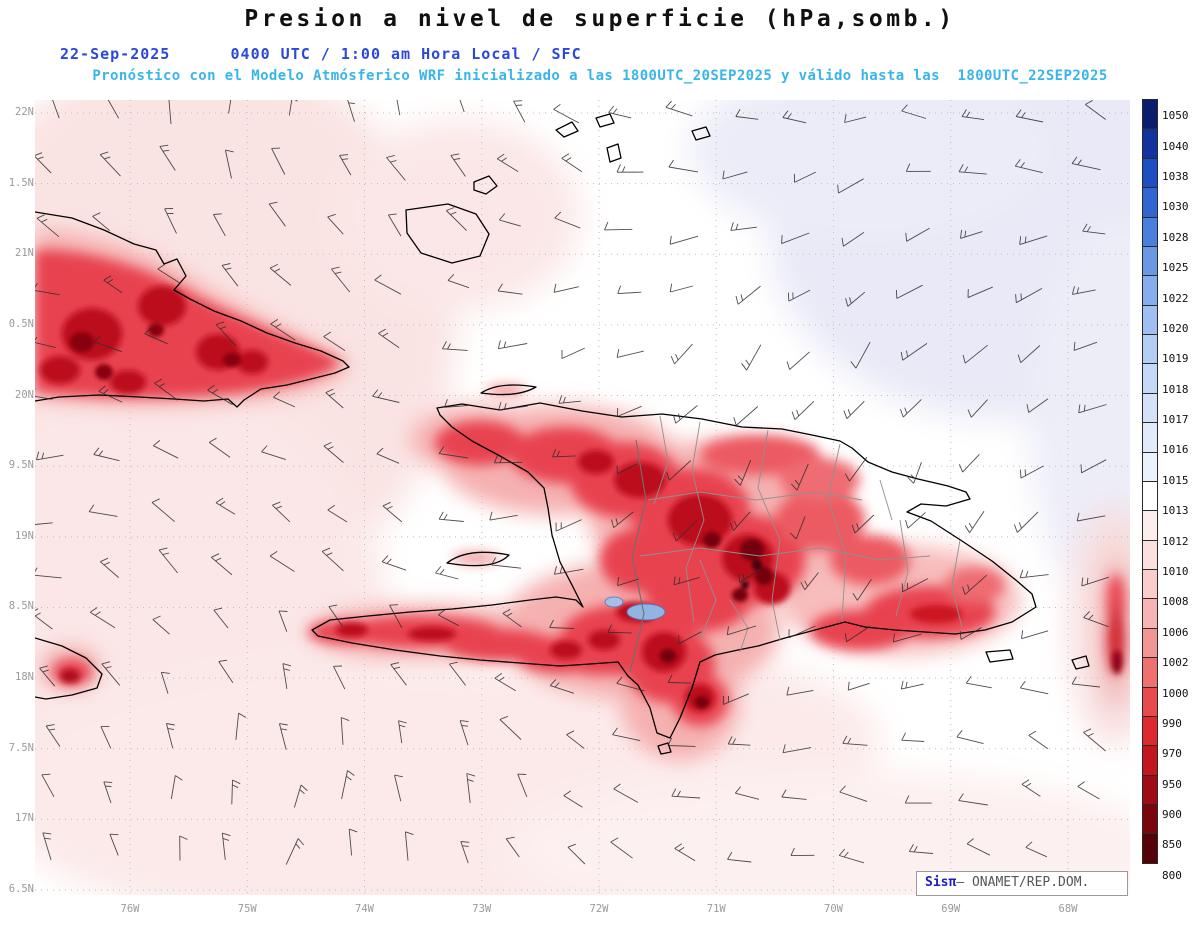 The width and height of the screenshot is (1200, 927). I want to click on colorbar-value: 950, so click(1172, 784).